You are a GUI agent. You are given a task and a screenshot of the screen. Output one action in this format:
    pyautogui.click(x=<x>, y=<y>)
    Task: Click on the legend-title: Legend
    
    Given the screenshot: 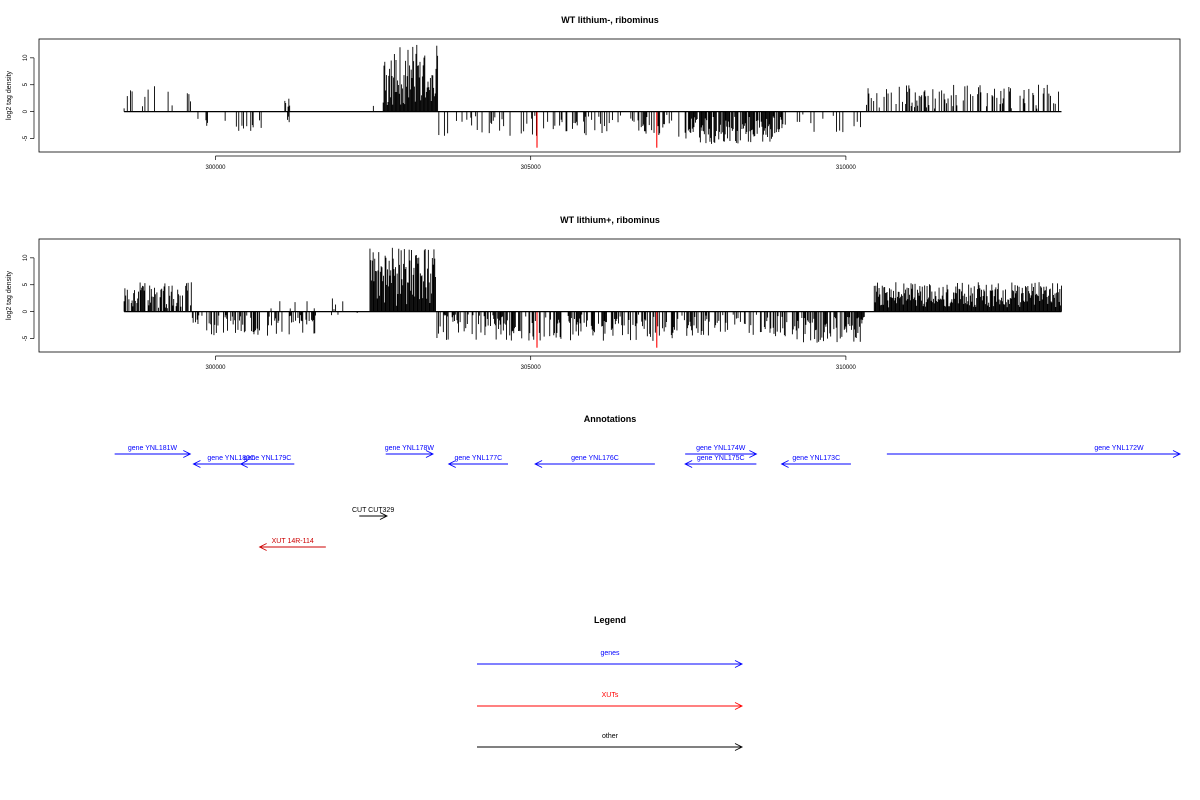 What is the action you would take?
    pyautogui.click(x=610, y=620)
    